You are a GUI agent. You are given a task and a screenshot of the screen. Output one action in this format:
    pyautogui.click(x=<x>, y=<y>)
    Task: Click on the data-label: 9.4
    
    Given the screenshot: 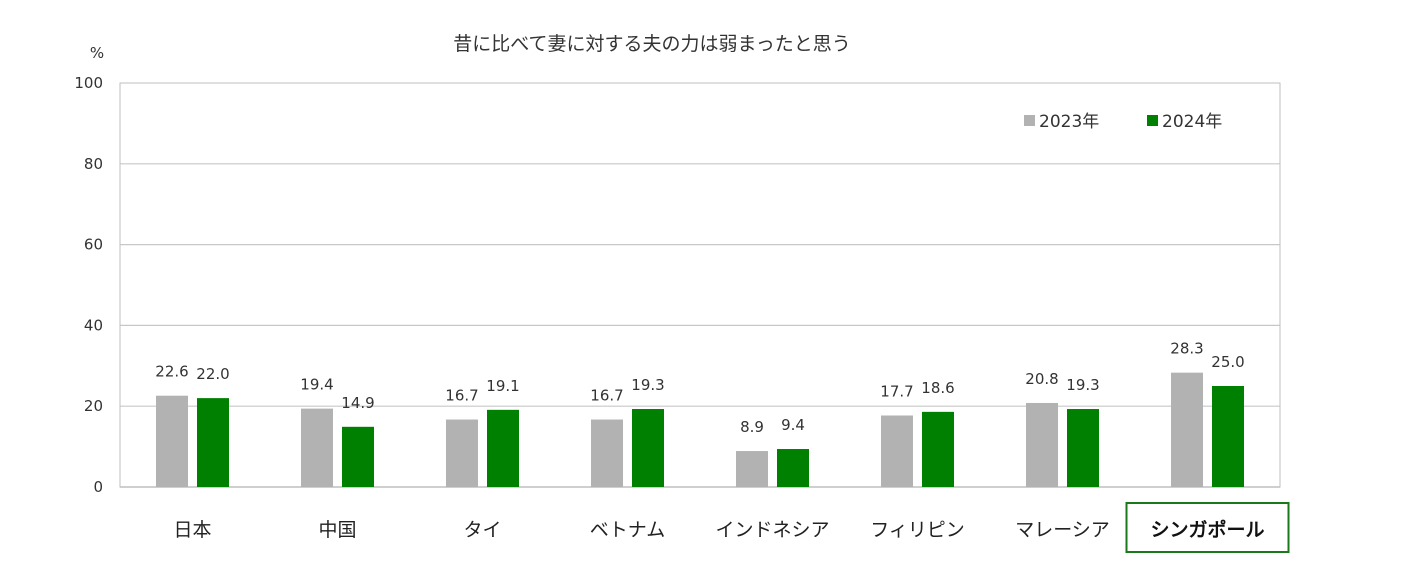 What is the action you would take?
    pyautogui.click(x=793, y=425)
    